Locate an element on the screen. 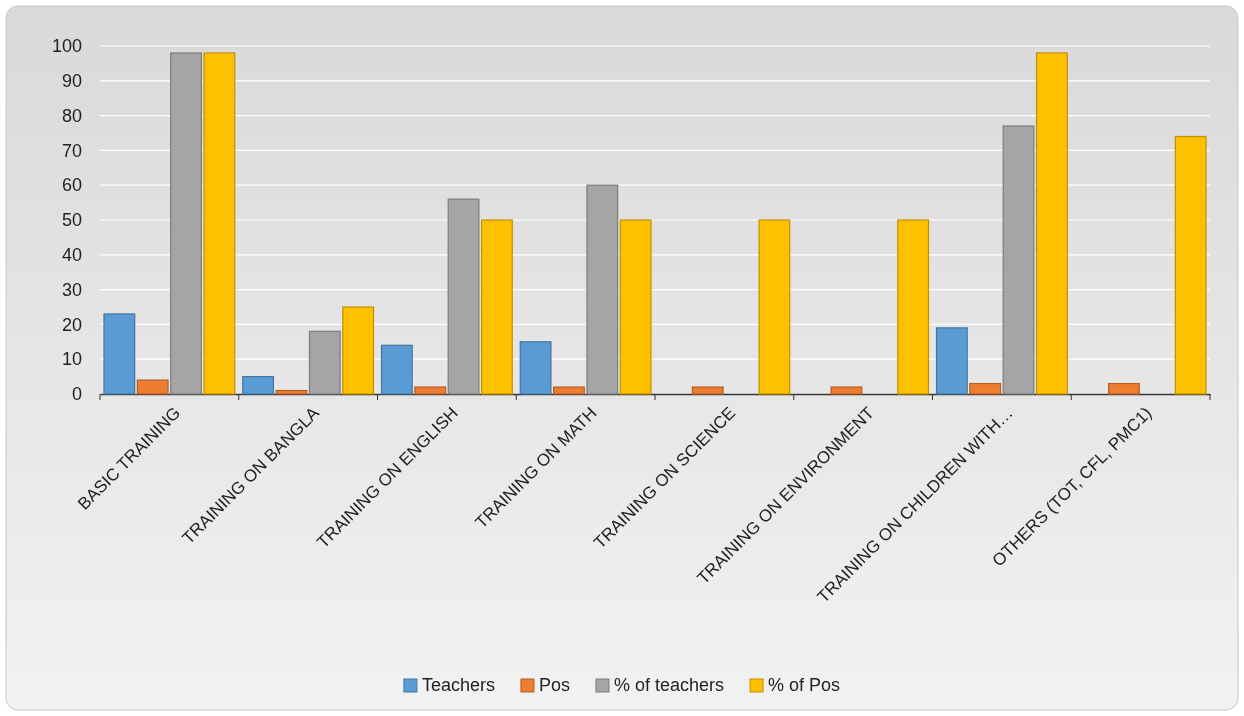 This screenshot has width=1244, height=716. y-tick-label: 0 is located at coordinates (76, 394).